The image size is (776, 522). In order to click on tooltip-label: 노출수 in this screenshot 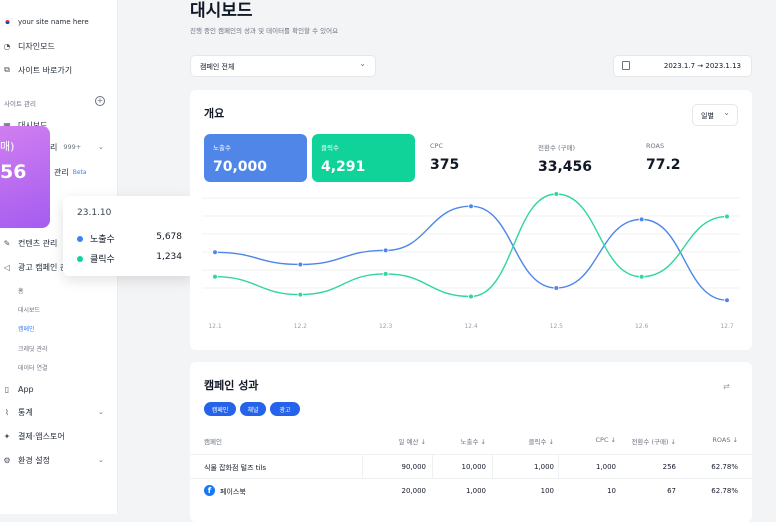, I will do `click(102, 240)`.